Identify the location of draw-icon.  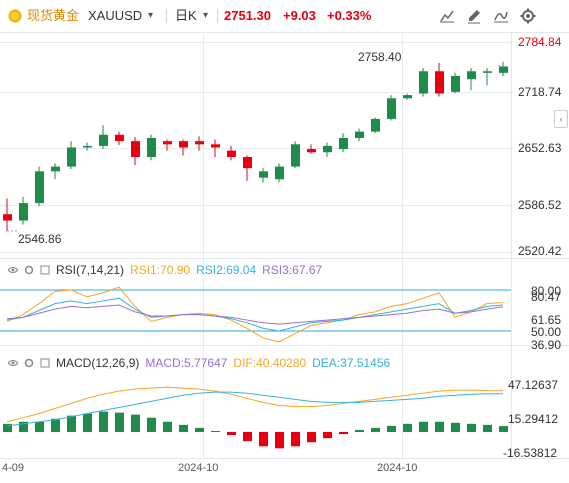
(474, 16).